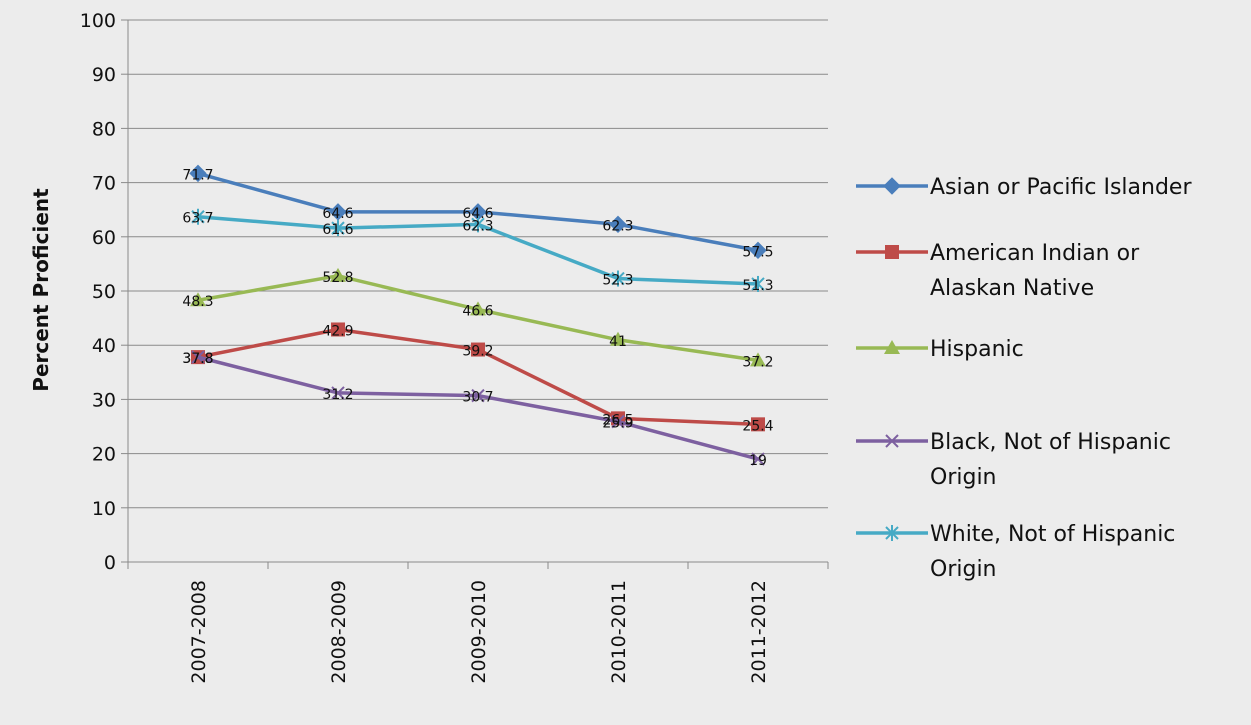  I want to click on data-label: 37.2, so click(757, 362).